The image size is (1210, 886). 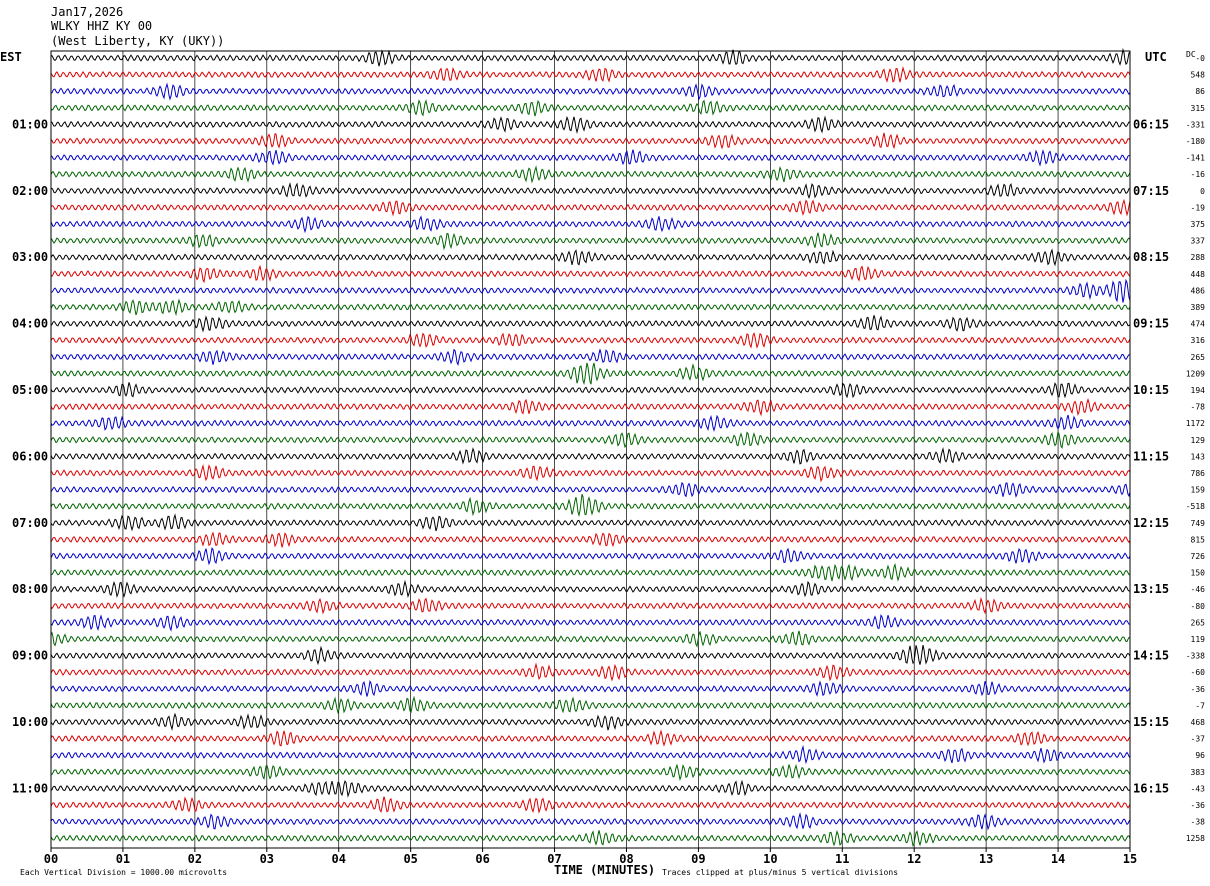 I want to click on x-tick-label: 12, so click(x=914, y=859).